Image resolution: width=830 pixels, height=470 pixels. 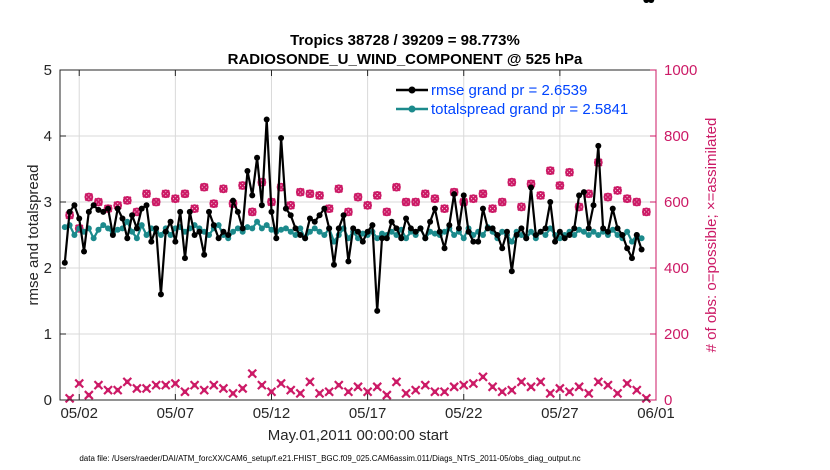 I want to click on y-axis-right: 0 200 400 600 800 1000, so click(x=673, y=235).